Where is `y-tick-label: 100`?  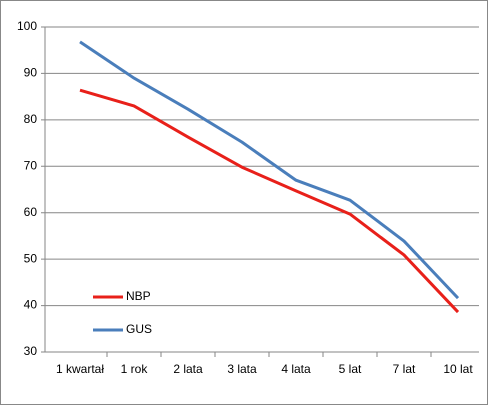
y-tick-label: 100 is located at coordinates (27, 26).